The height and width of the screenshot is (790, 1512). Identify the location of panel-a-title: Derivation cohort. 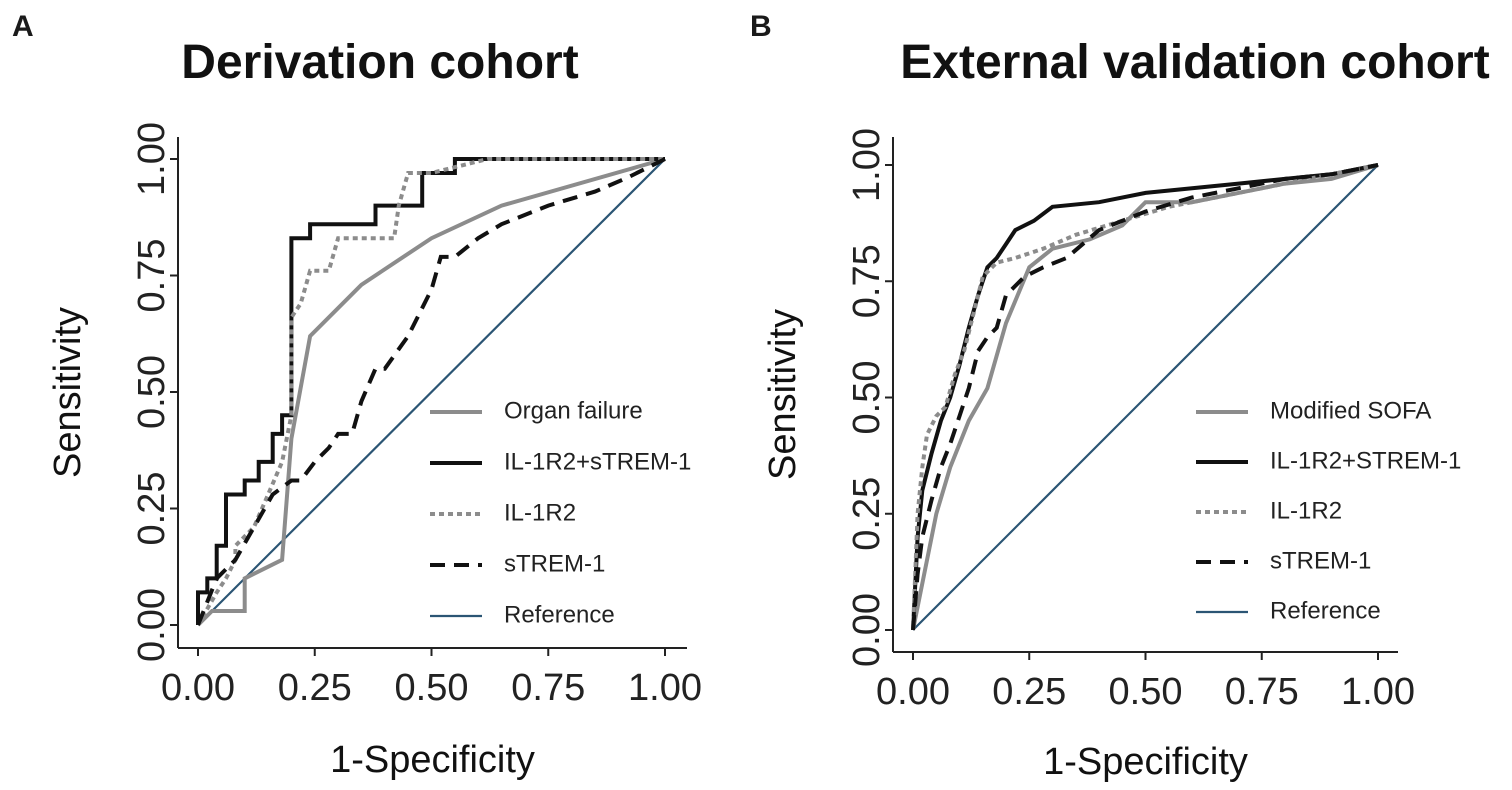
(379, 62).